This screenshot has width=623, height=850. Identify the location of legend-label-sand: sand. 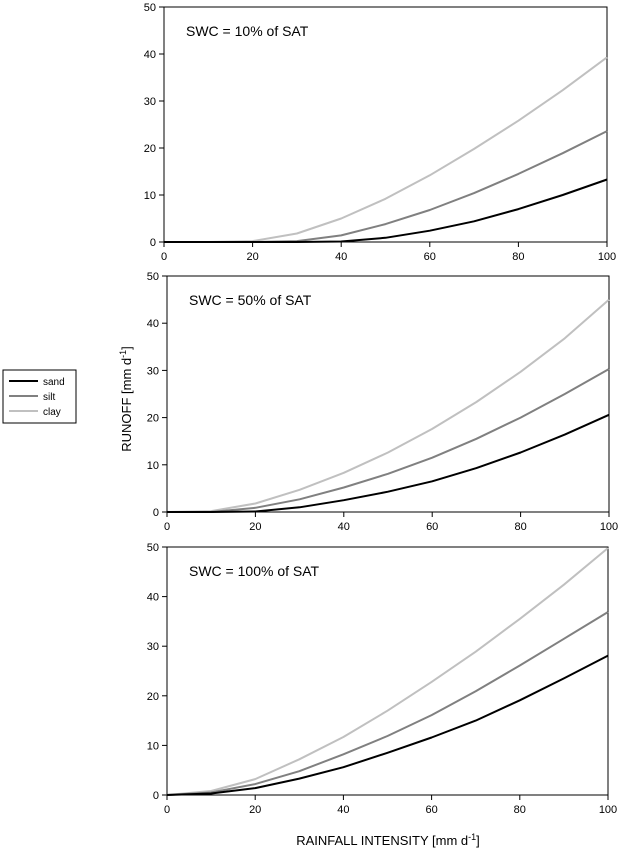
(54, 382).